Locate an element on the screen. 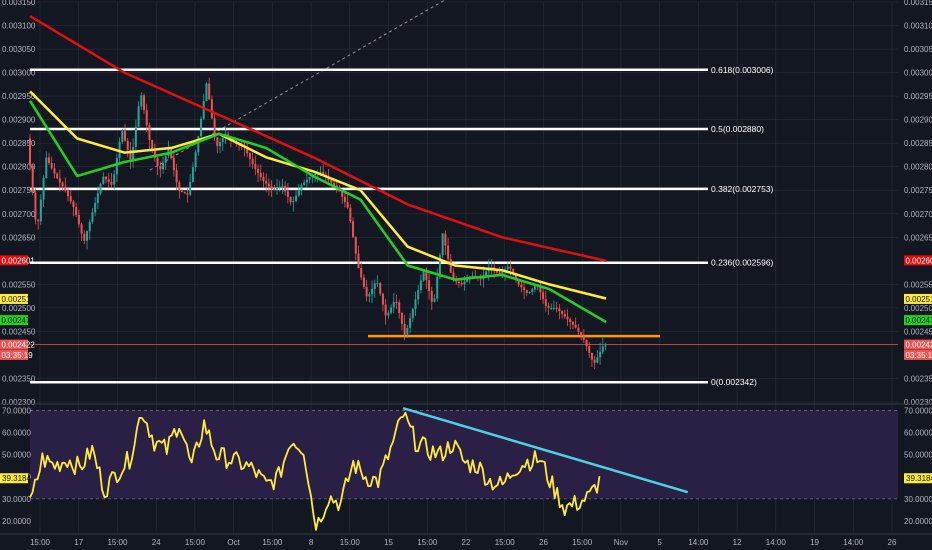  rsi-y-tick-label-left: 70.0000 is located at coordinates (16, 410).